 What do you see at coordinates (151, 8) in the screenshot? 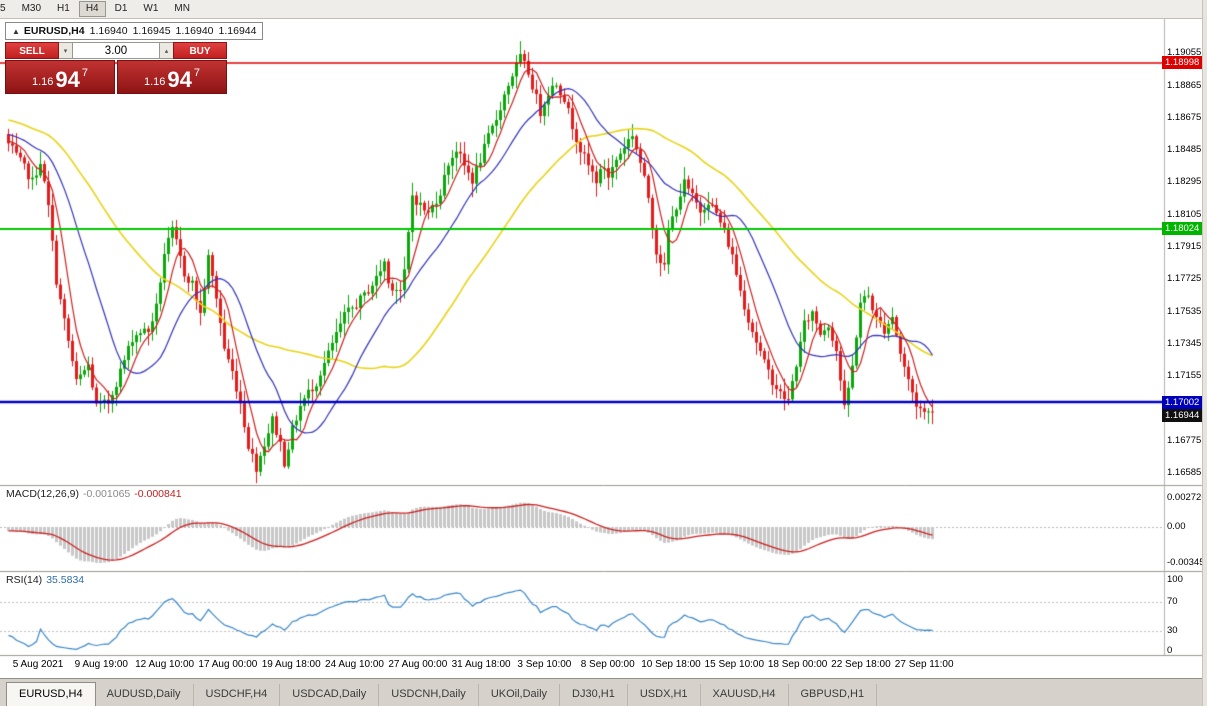
I see `timeframe-button-w1: W1` at bounding box center [151, 8].